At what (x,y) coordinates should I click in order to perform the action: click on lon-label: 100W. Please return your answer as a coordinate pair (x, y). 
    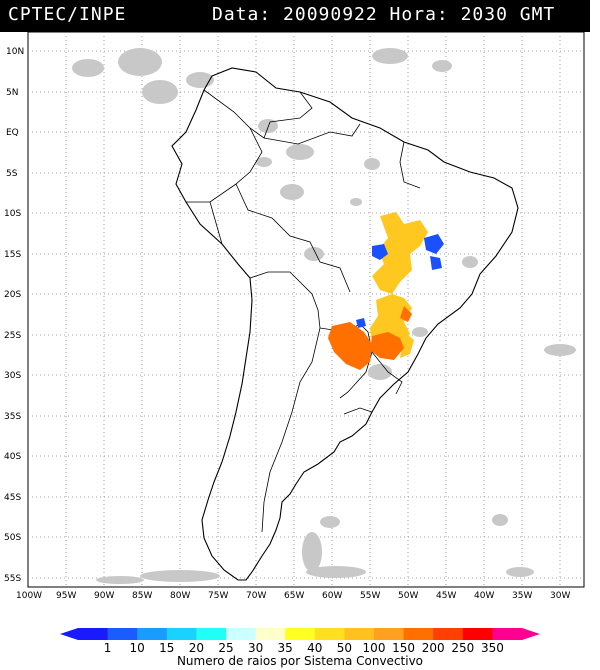
    Looking at the image, I should click on (29, 596).